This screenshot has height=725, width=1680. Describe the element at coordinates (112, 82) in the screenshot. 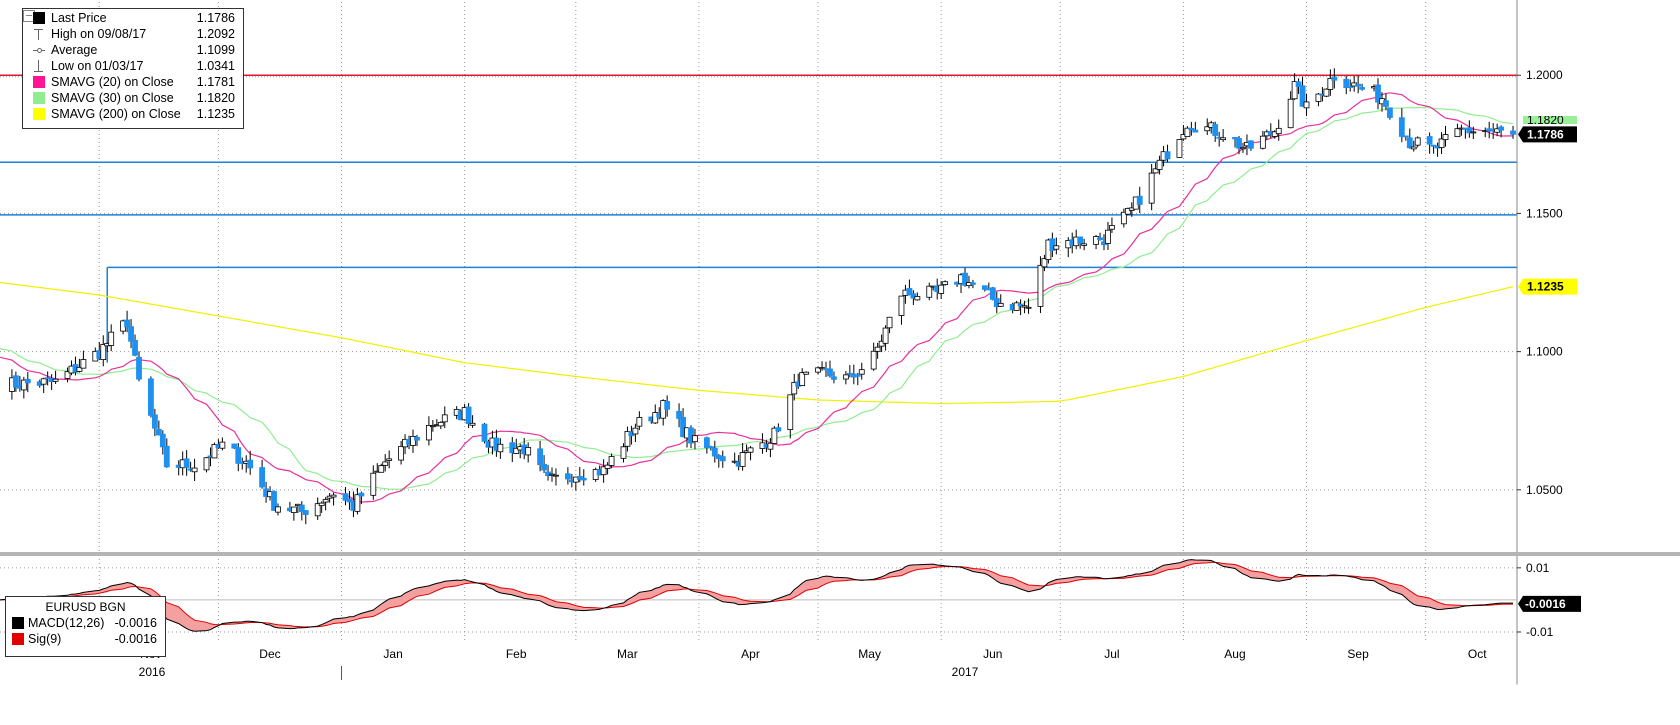

I see `legend-label: SMAVG (20) on Close` at that location.